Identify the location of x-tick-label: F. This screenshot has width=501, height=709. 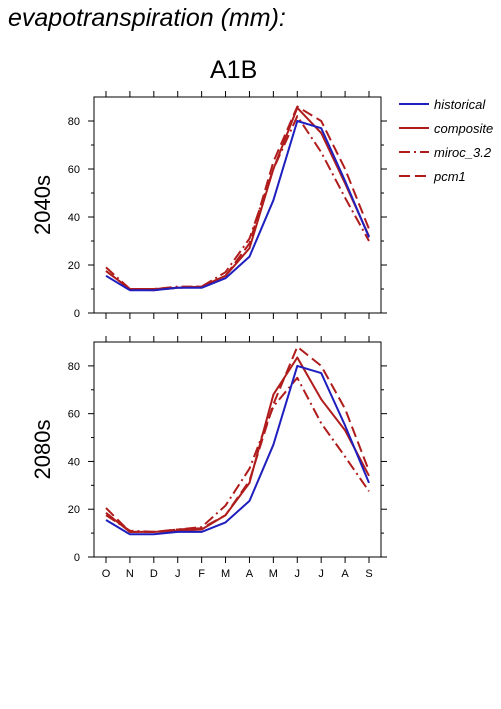
(201, 574).